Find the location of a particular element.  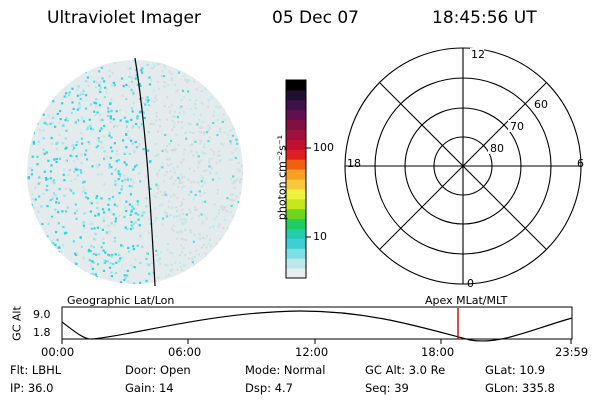

colorbar-segment is located at coordinates (296, 204).